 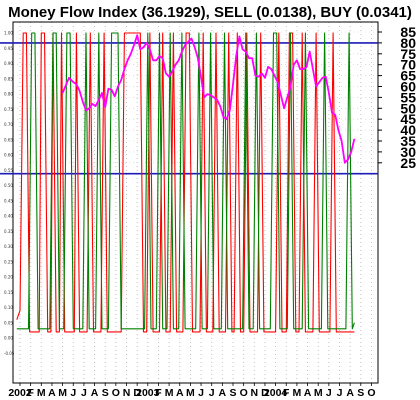 I want to click on left-axis-tick-label: 0.40, so click(x=8, y=216).